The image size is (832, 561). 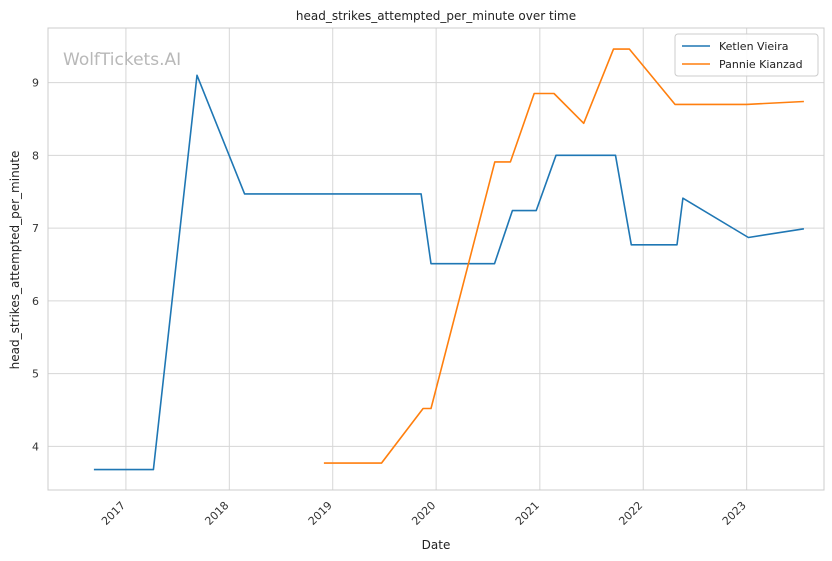 I want to click on x-tick-label: 2019, so click(x=320, y=513).